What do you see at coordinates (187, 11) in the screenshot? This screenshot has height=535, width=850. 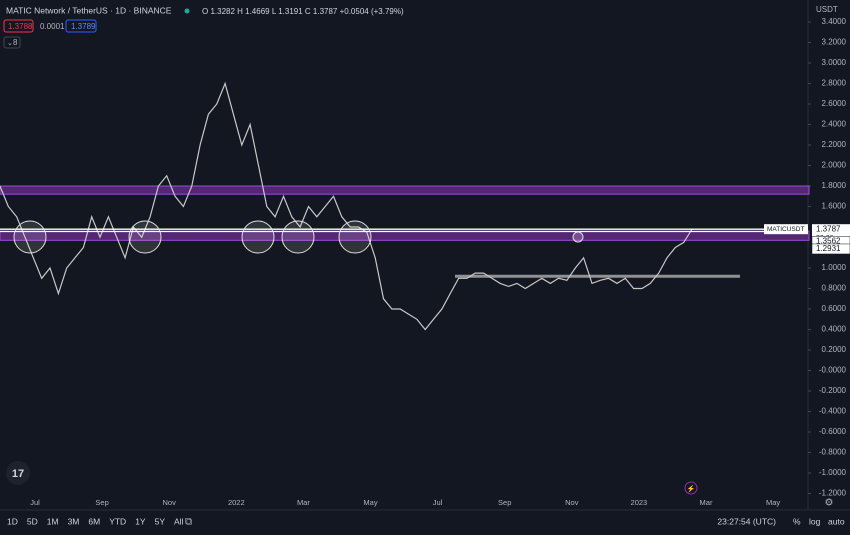 I see `status-dot` at bounding box center [187, 11].